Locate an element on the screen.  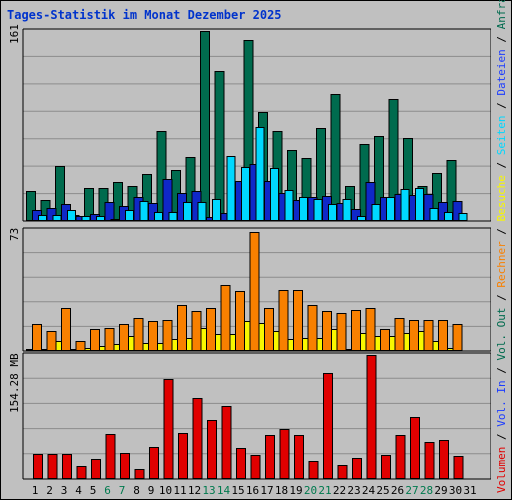
x-tick-label-4: 4 is located at coordinates (78, 490).